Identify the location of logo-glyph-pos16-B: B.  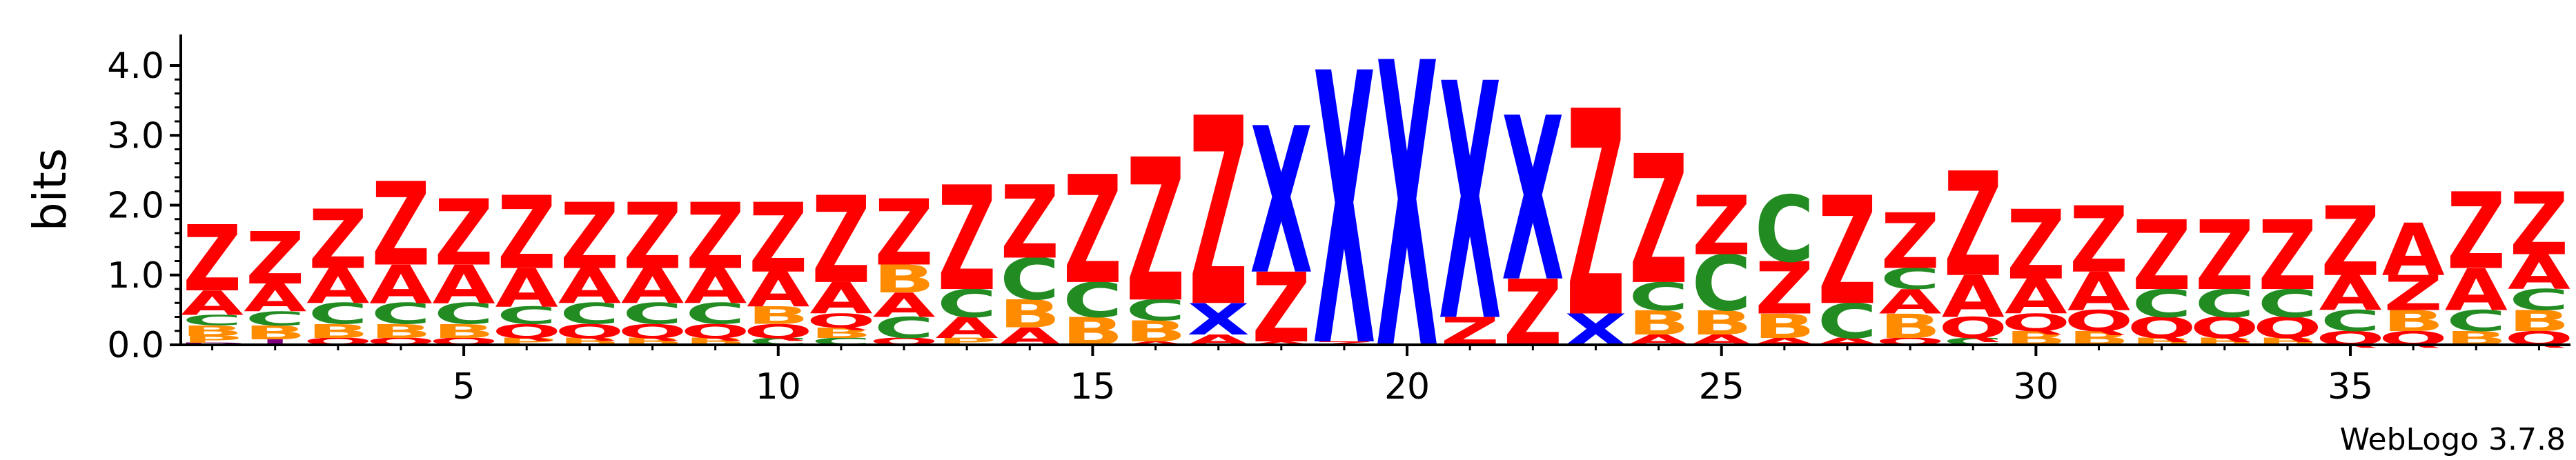
(1156, 331).